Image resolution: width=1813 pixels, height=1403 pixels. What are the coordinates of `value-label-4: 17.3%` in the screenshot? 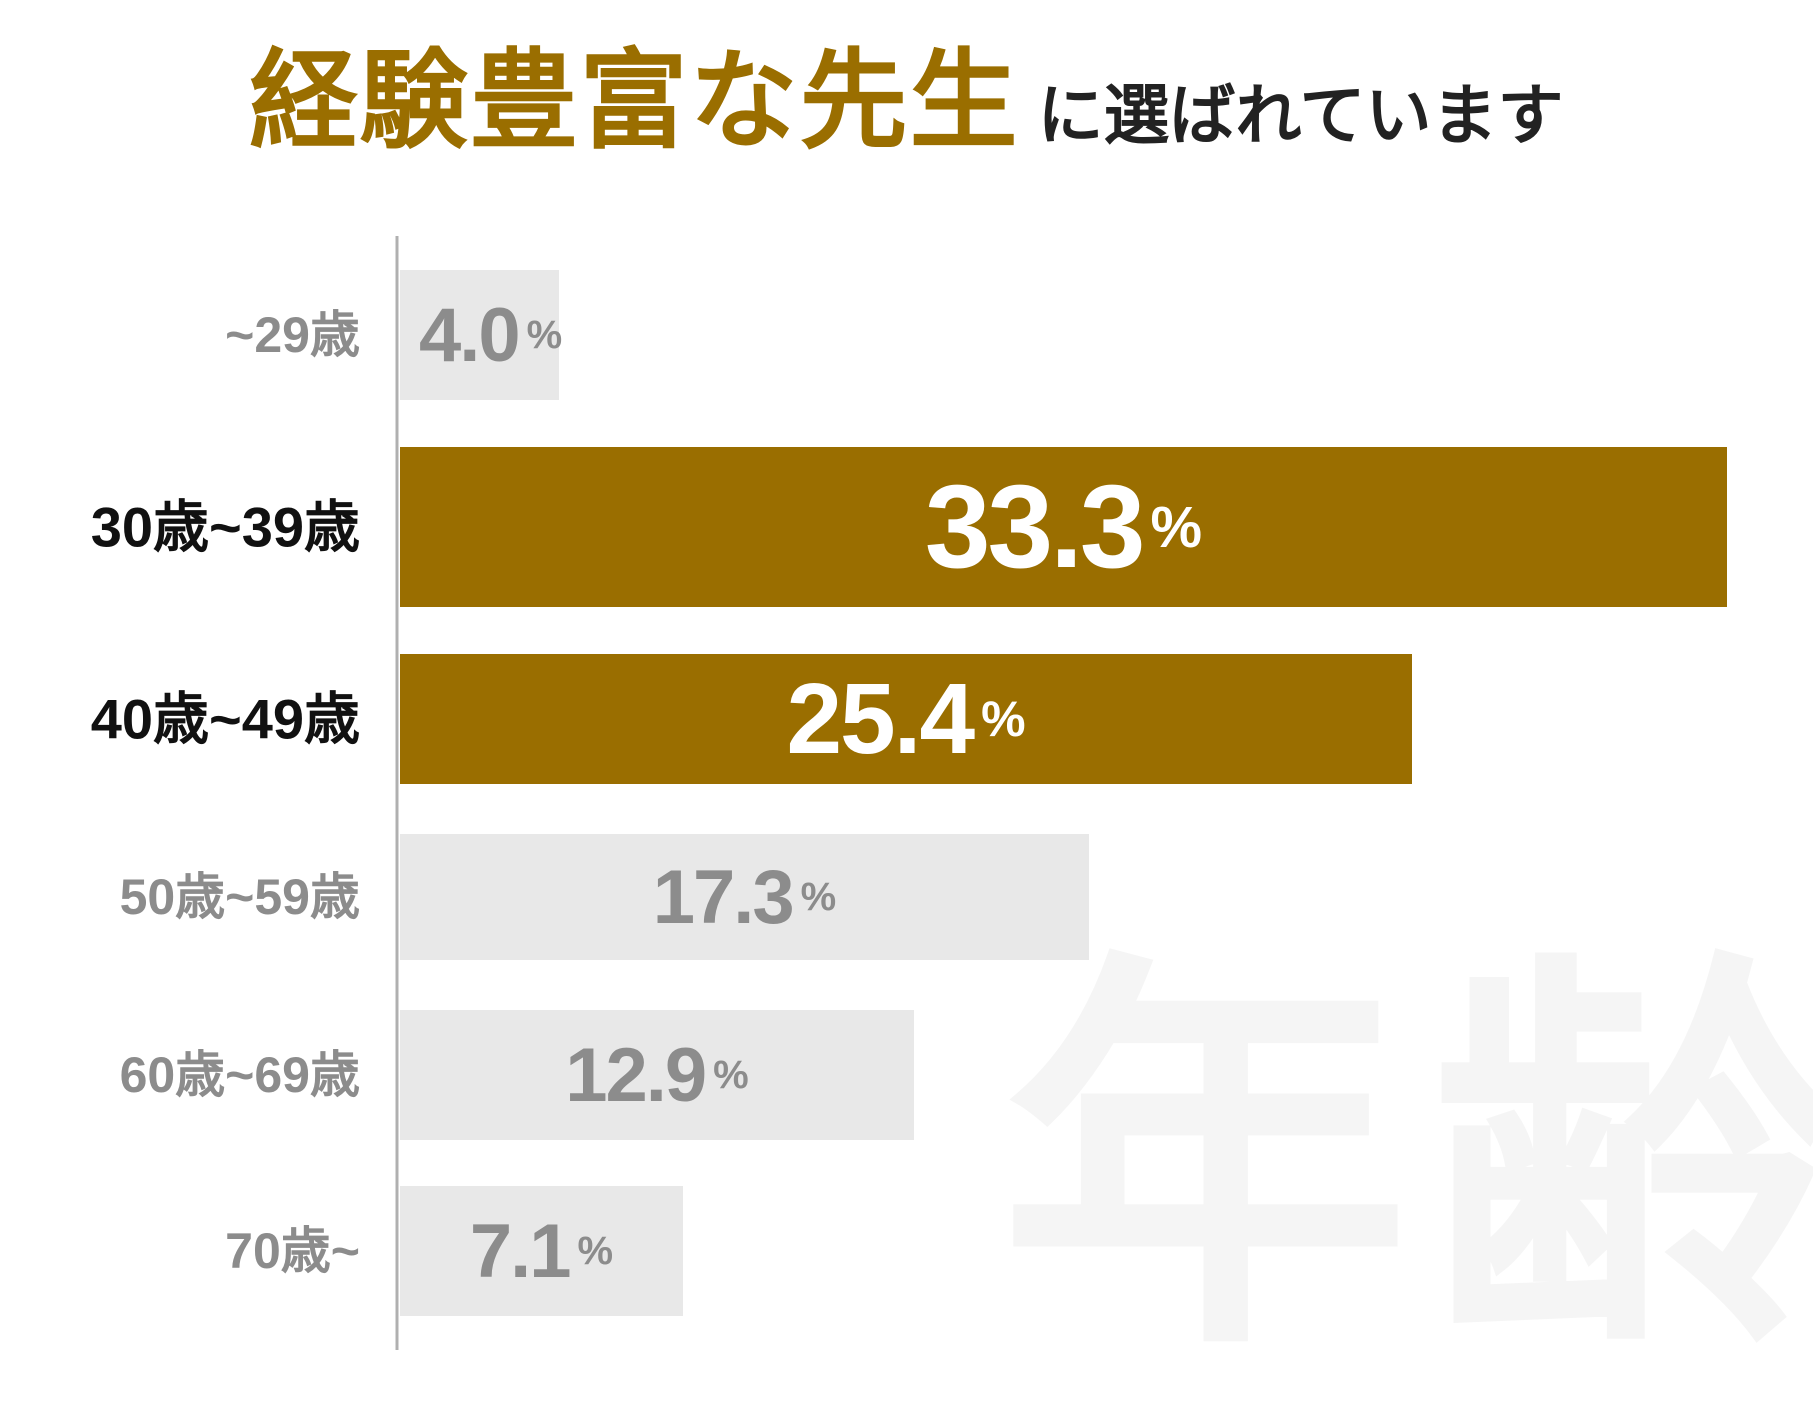 It's located at (745, 897).